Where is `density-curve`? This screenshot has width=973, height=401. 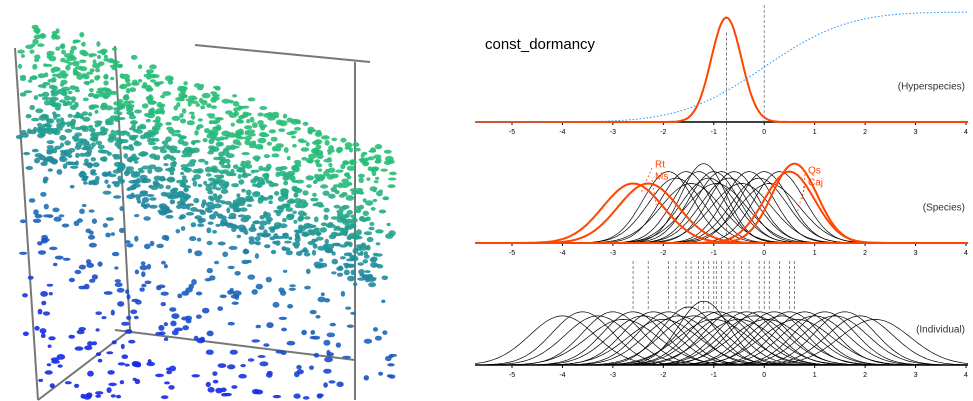
density-curve is located at coordinates (721, 342).